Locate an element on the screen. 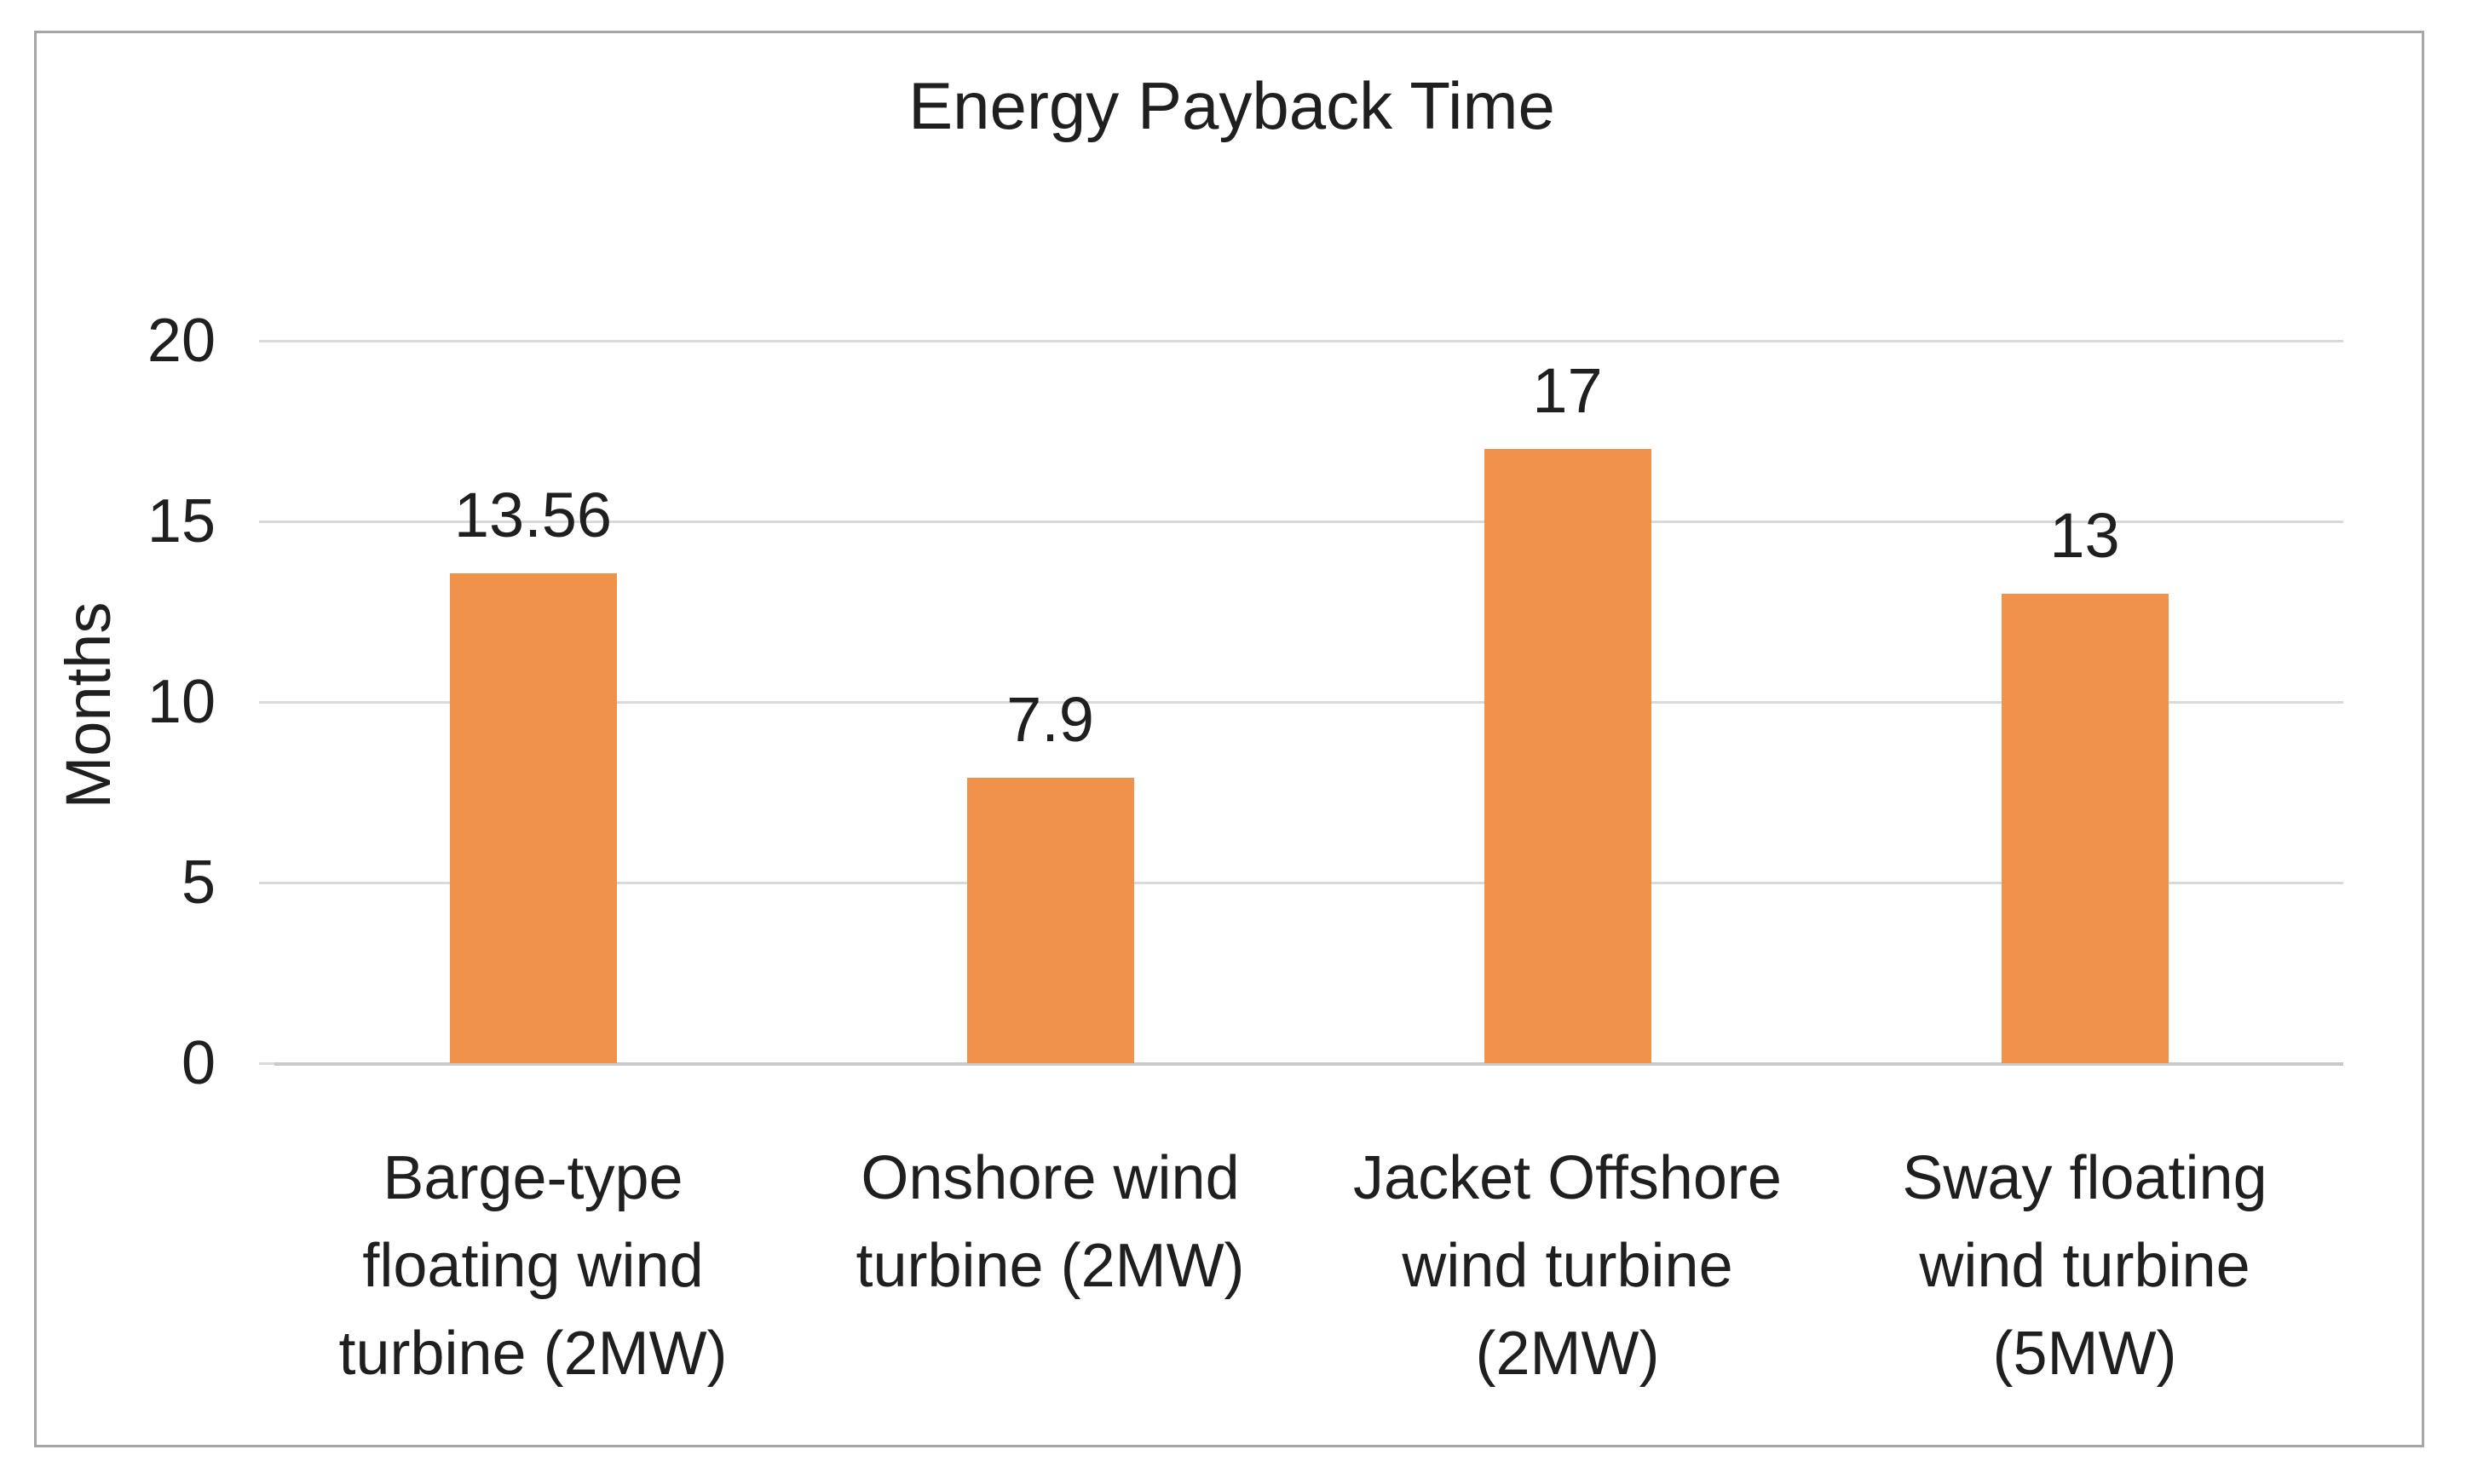 This screenshot has width=2466, height=1484. bar-value-label: 13.56 is located at coordinates (533, 515).